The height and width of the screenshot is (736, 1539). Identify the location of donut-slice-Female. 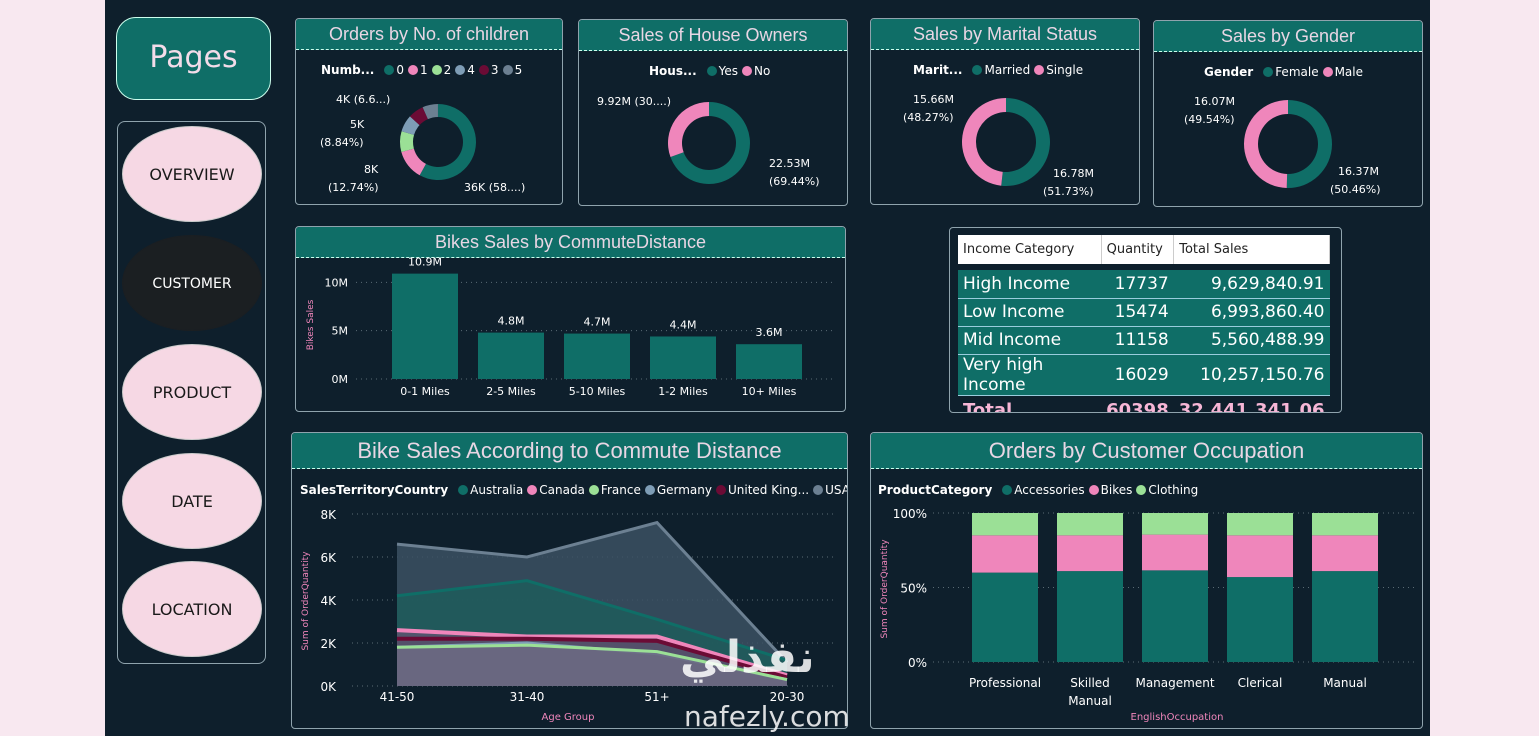
(1309, 144).